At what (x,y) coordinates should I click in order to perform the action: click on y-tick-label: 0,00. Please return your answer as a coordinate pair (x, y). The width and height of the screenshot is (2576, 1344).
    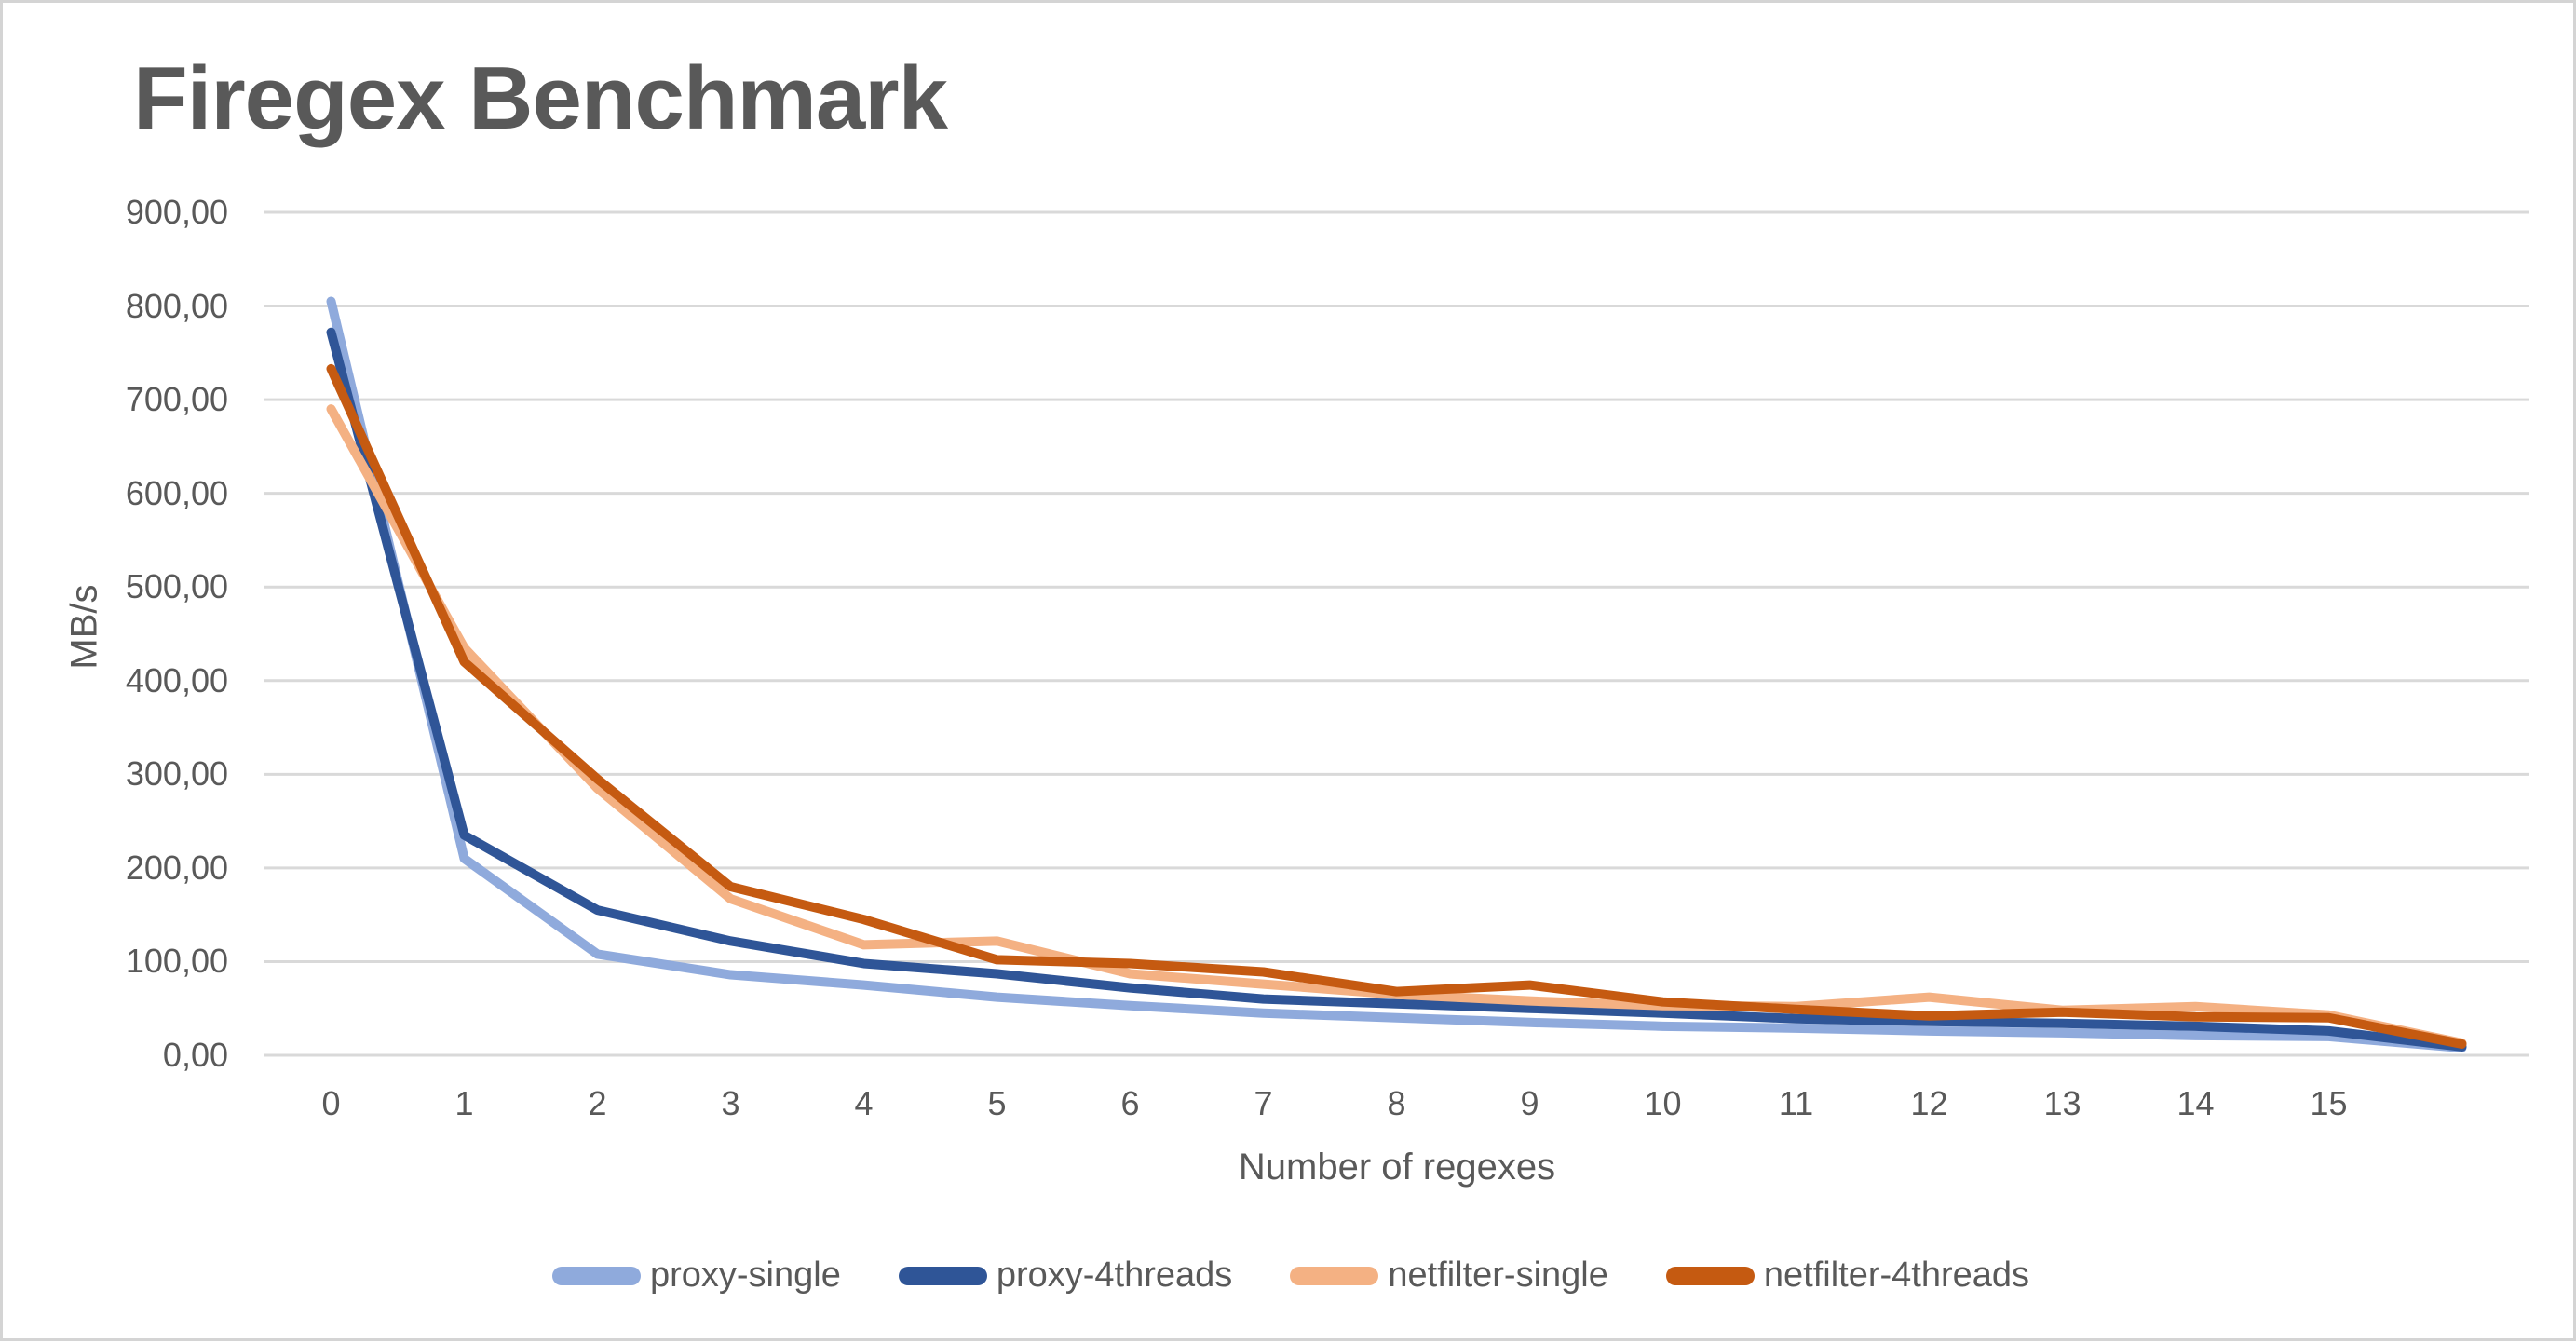
    Looking at the image, I should click on (195, 1055).